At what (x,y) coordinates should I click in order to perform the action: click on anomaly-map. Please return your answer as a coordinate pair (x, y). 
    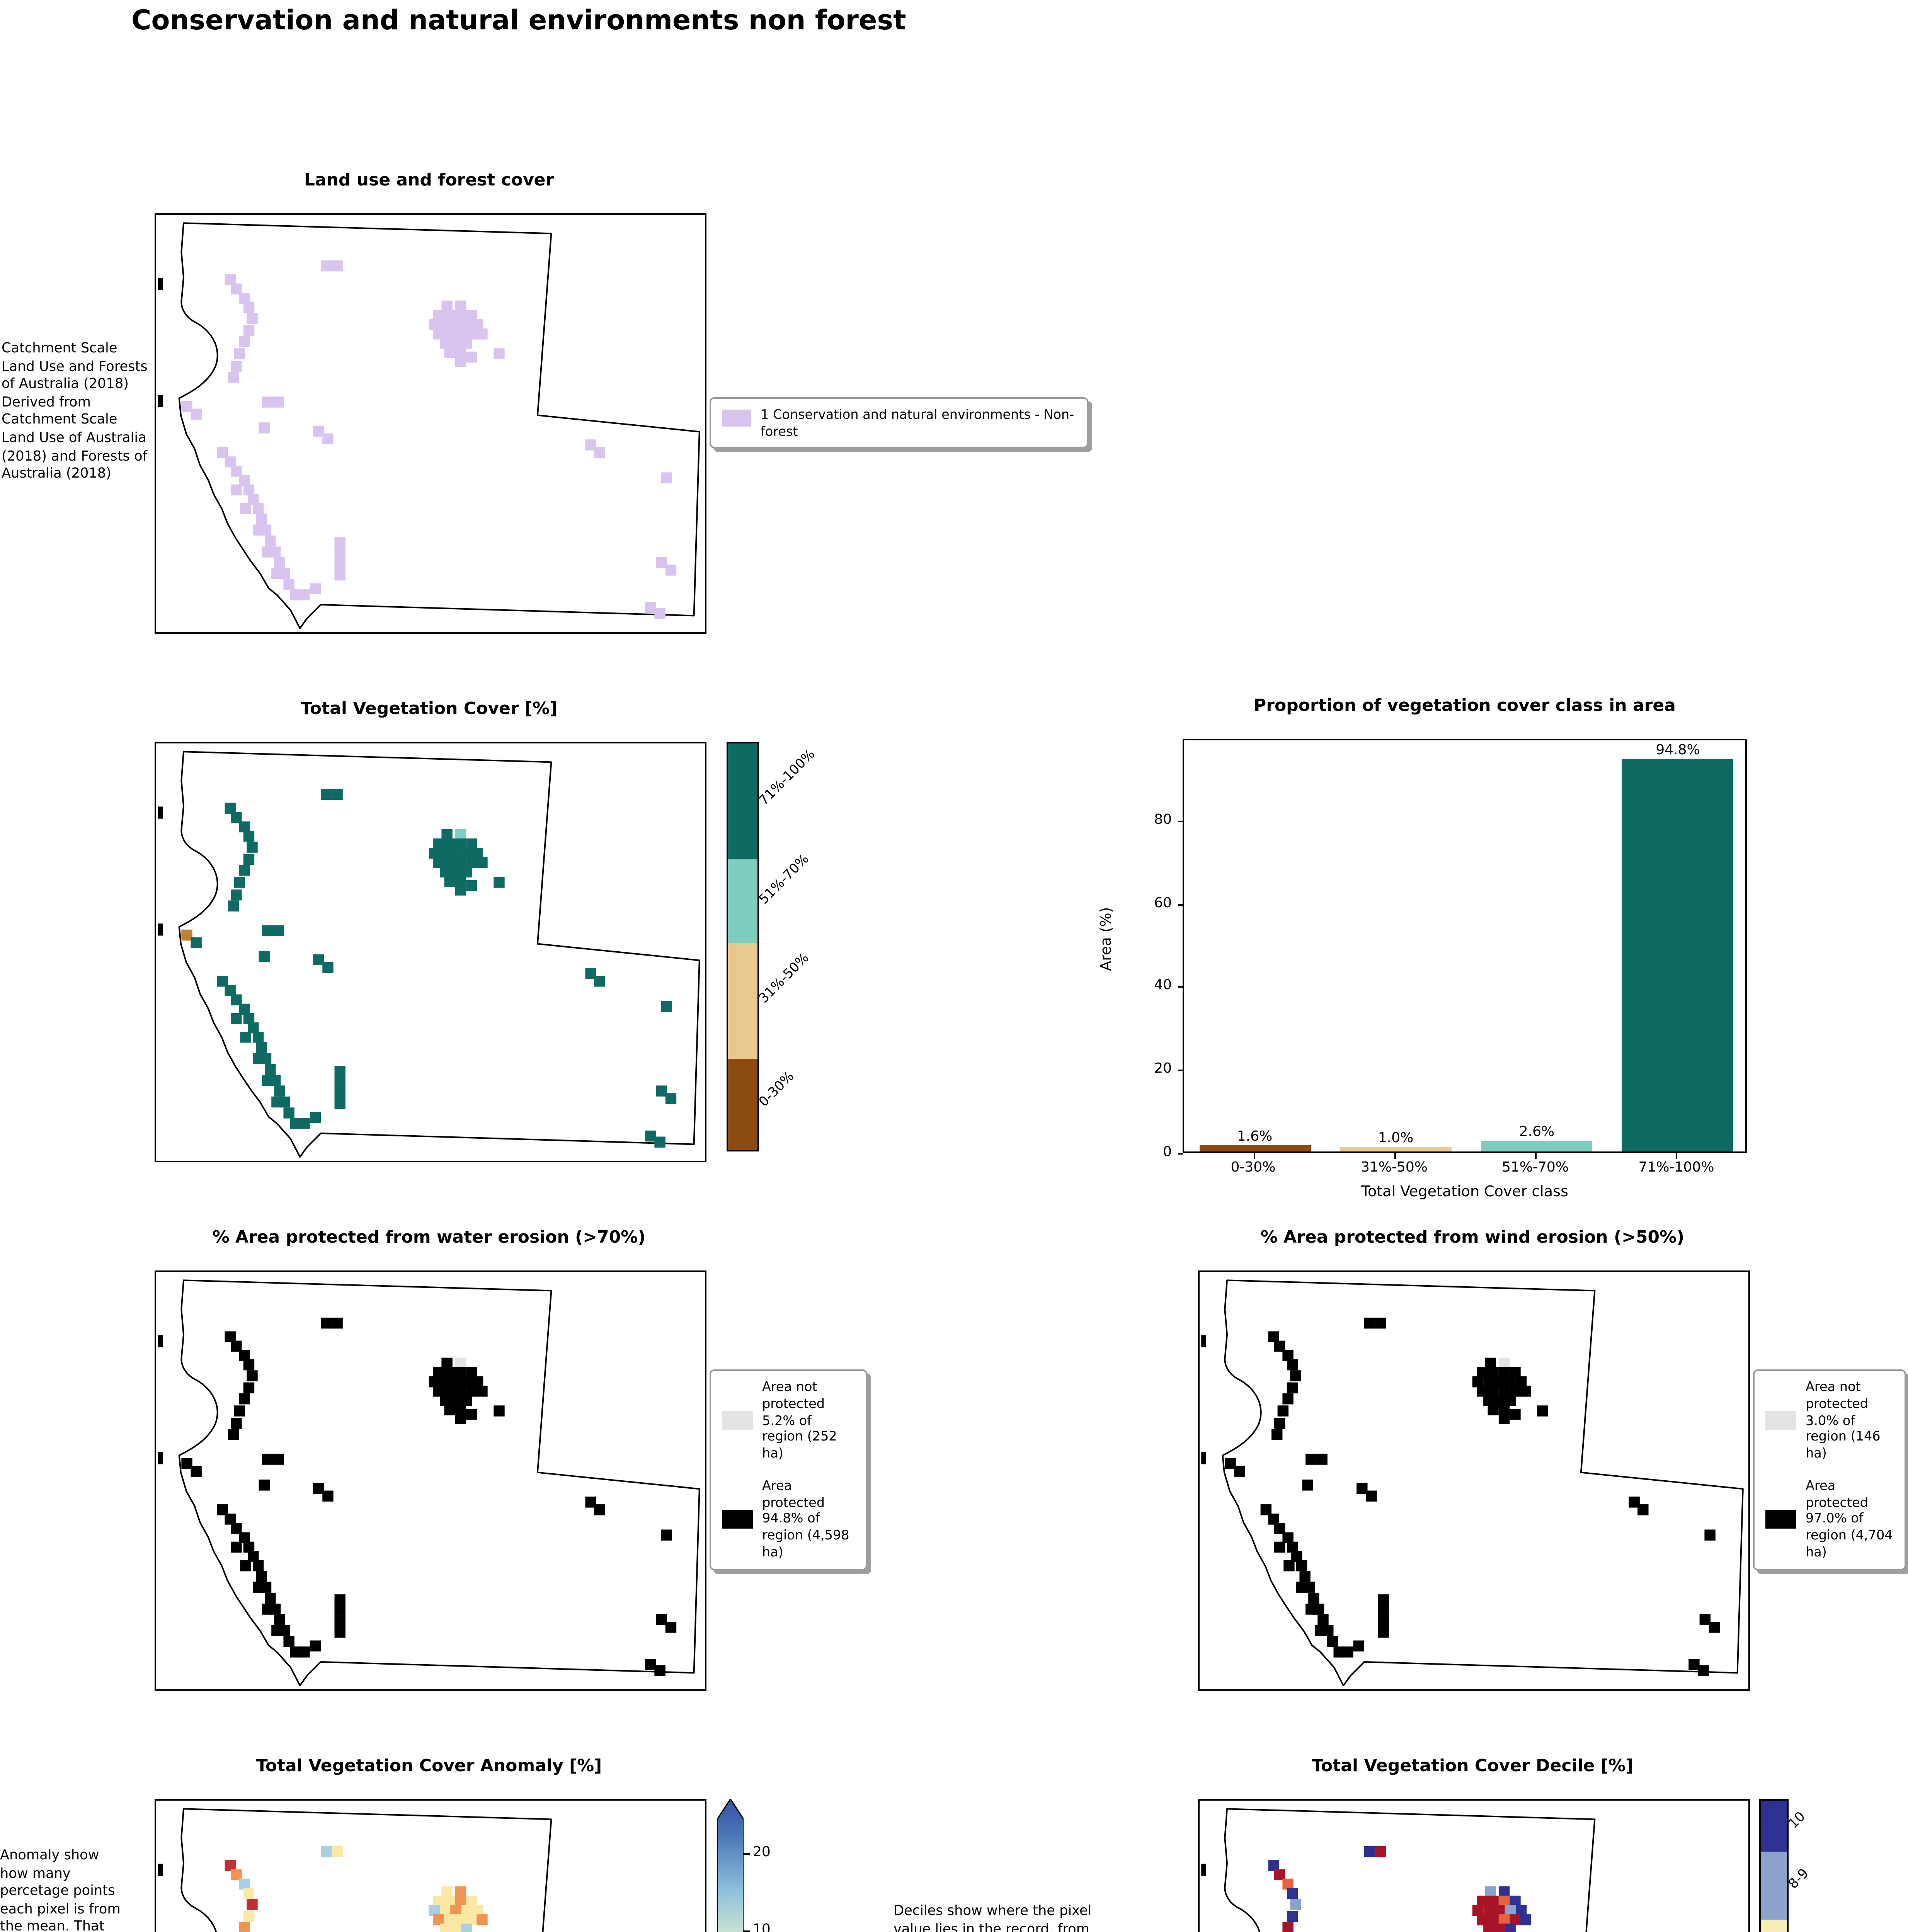
    Looking at the image, I should click on (430, 1866).